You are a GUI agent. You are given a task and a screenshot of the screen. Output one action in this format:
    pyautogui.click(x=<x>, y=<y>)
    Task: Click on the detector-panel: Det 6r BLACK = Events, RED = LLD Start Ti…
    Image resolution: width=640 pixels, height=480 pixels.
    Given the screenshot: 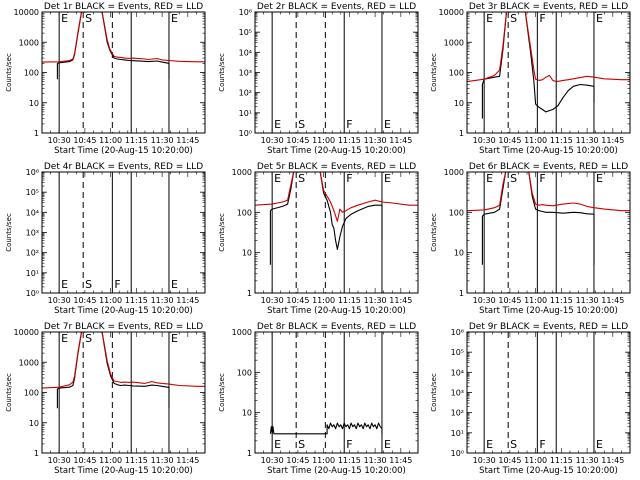 What is the action you would take?
    pyautogui.click(x=530, y=239)
    